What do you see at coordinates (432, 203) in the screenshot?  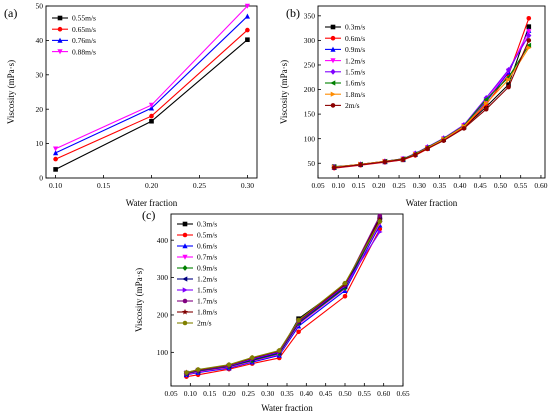 I see `x-axis-title: Water fraction` at bounding box center [432, 203].